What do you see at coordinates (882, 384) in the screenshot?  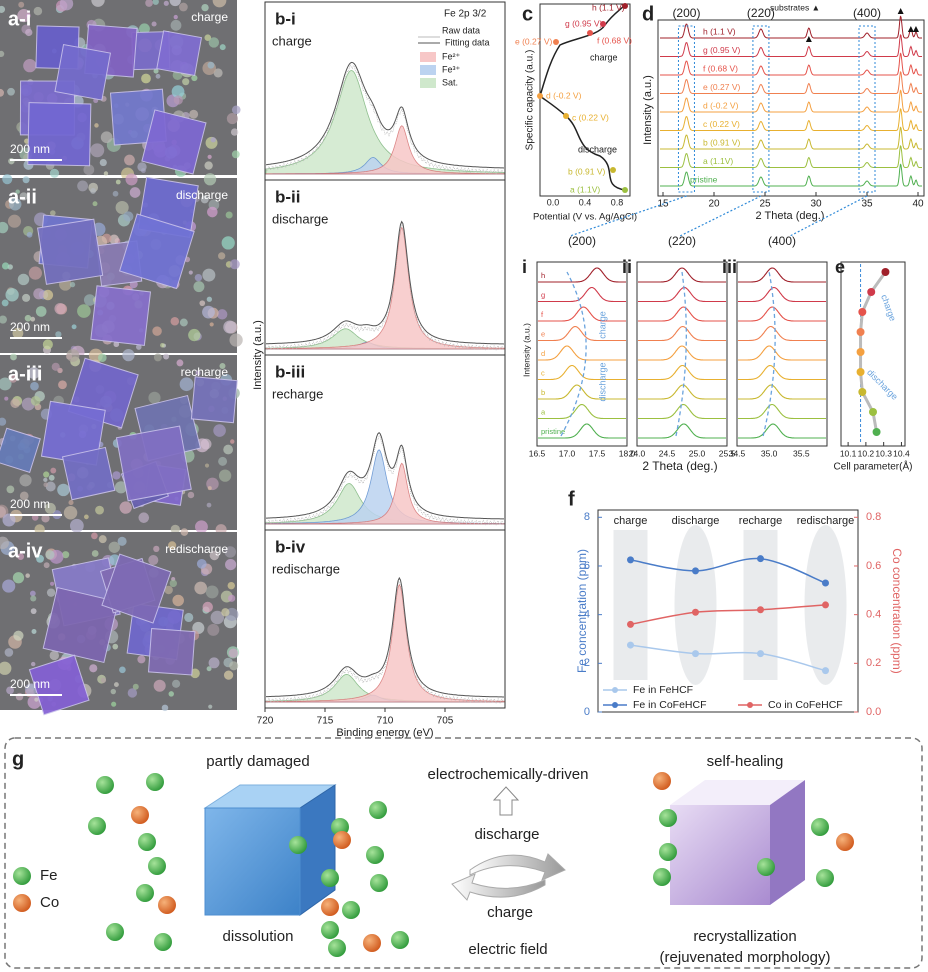 I see `annotation: discharge` at bounding box center [882, 384].